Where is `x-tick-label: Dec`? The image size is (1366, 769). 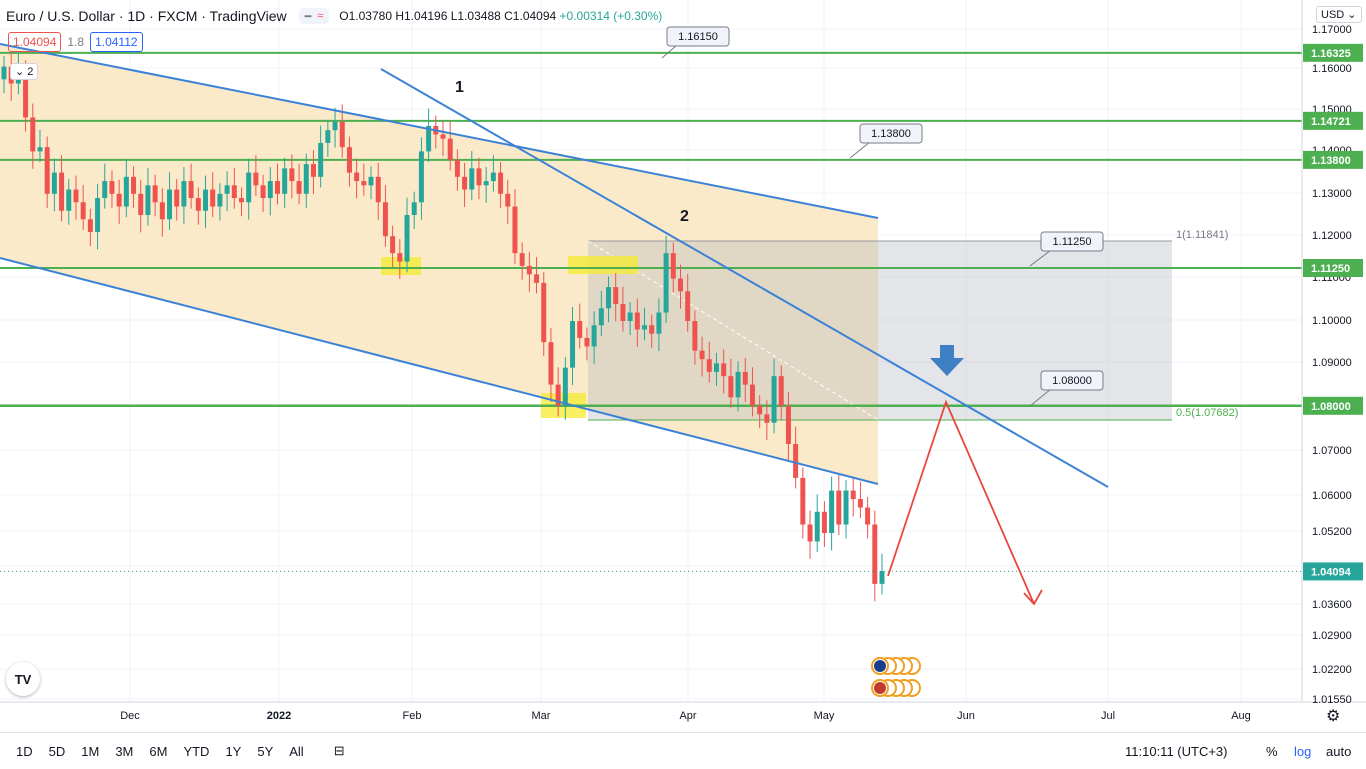 x-tick-label: Dec is located at coordinates (130, 716).